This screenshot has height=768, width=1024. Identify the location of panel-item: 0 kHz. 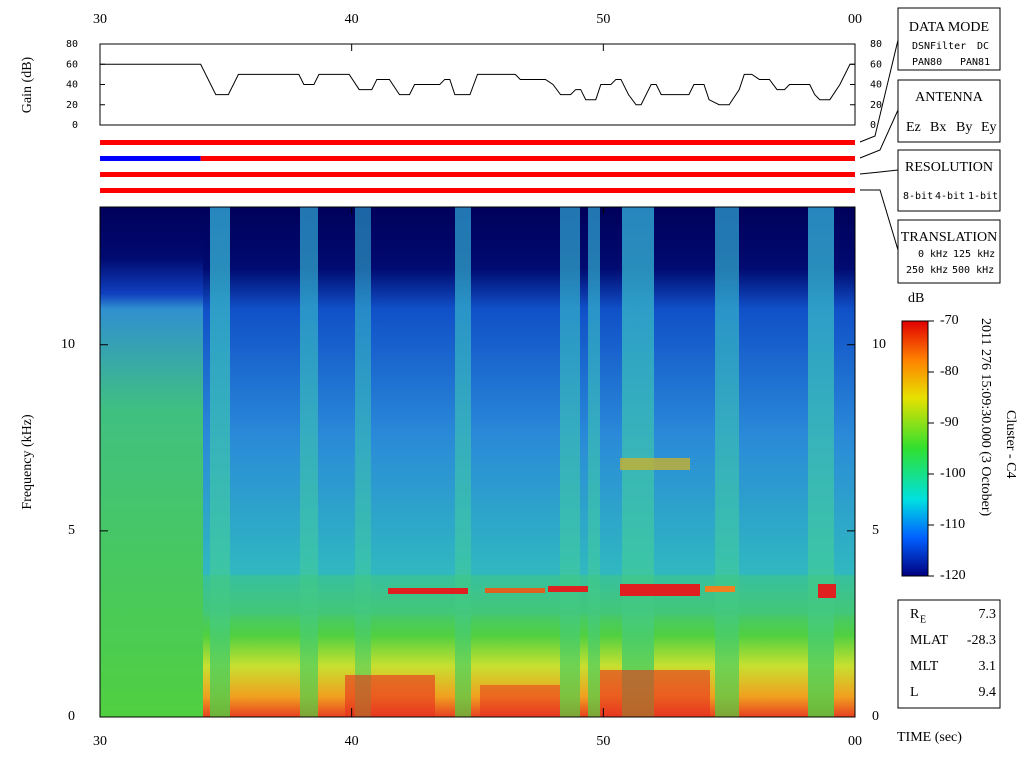
(933, 254).